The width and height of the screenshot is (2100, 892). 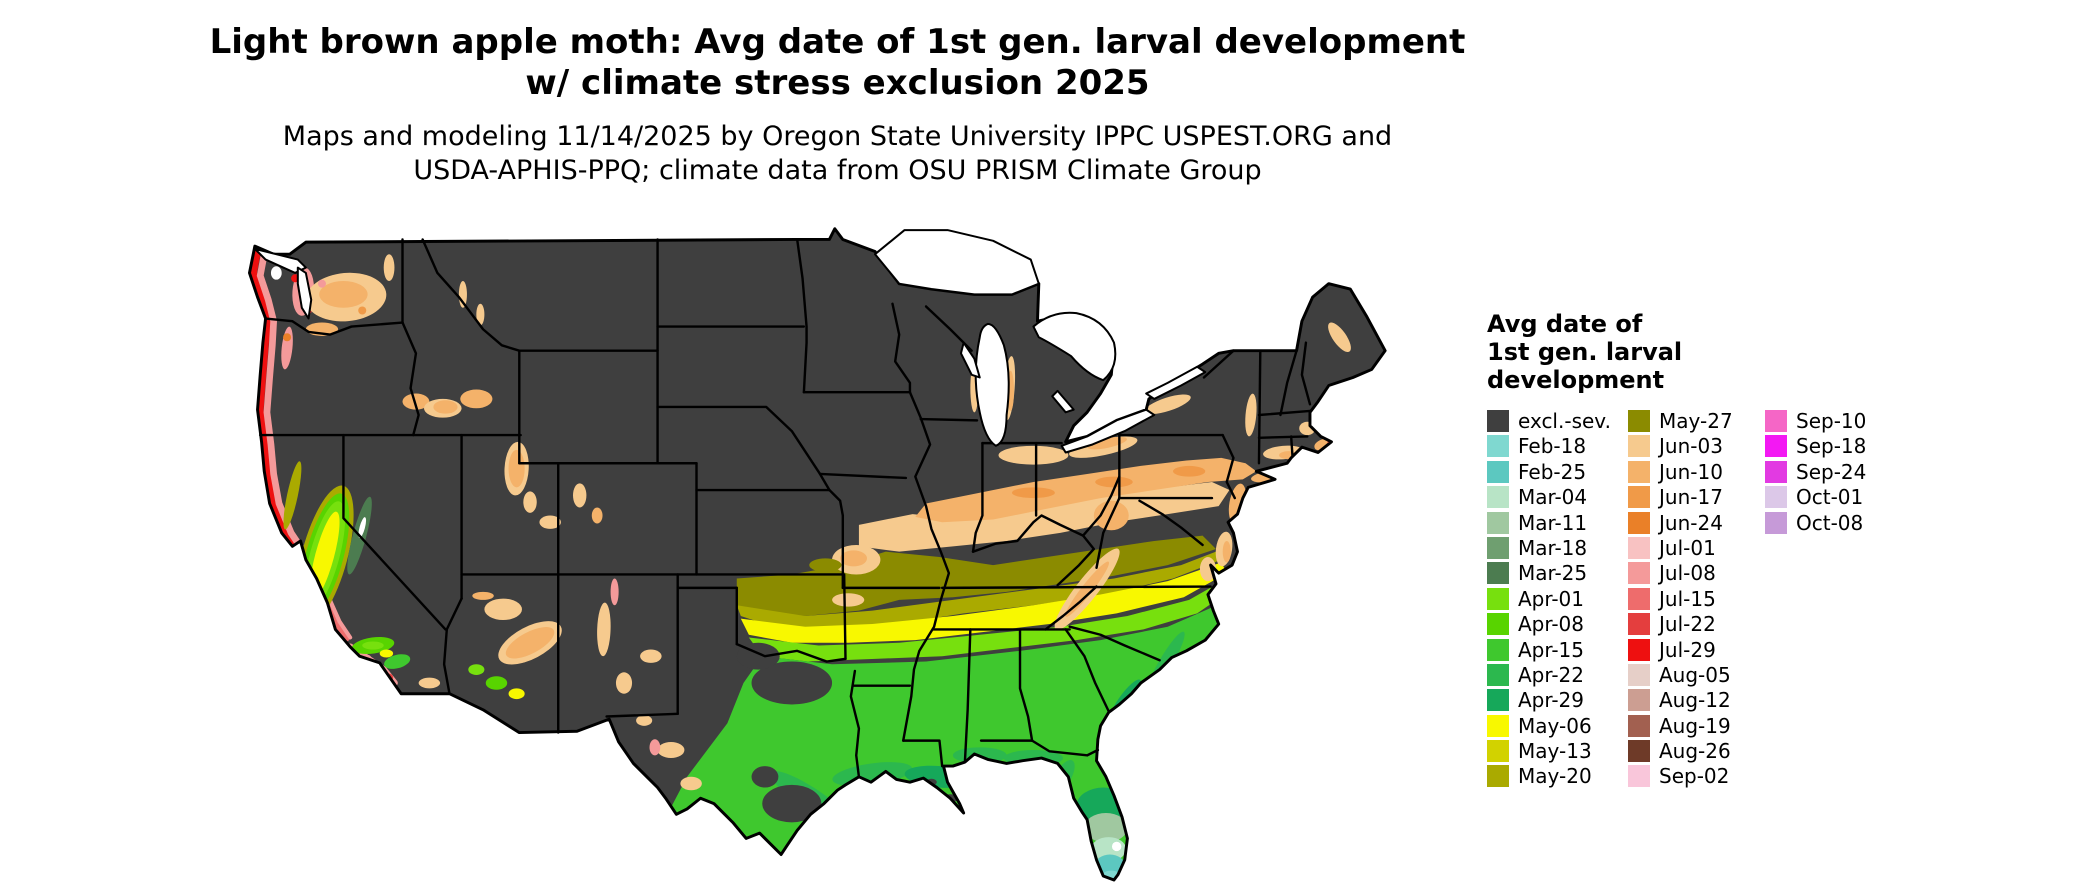 I want to click on legend-title-line3: development, so click(x=1576, y=380).